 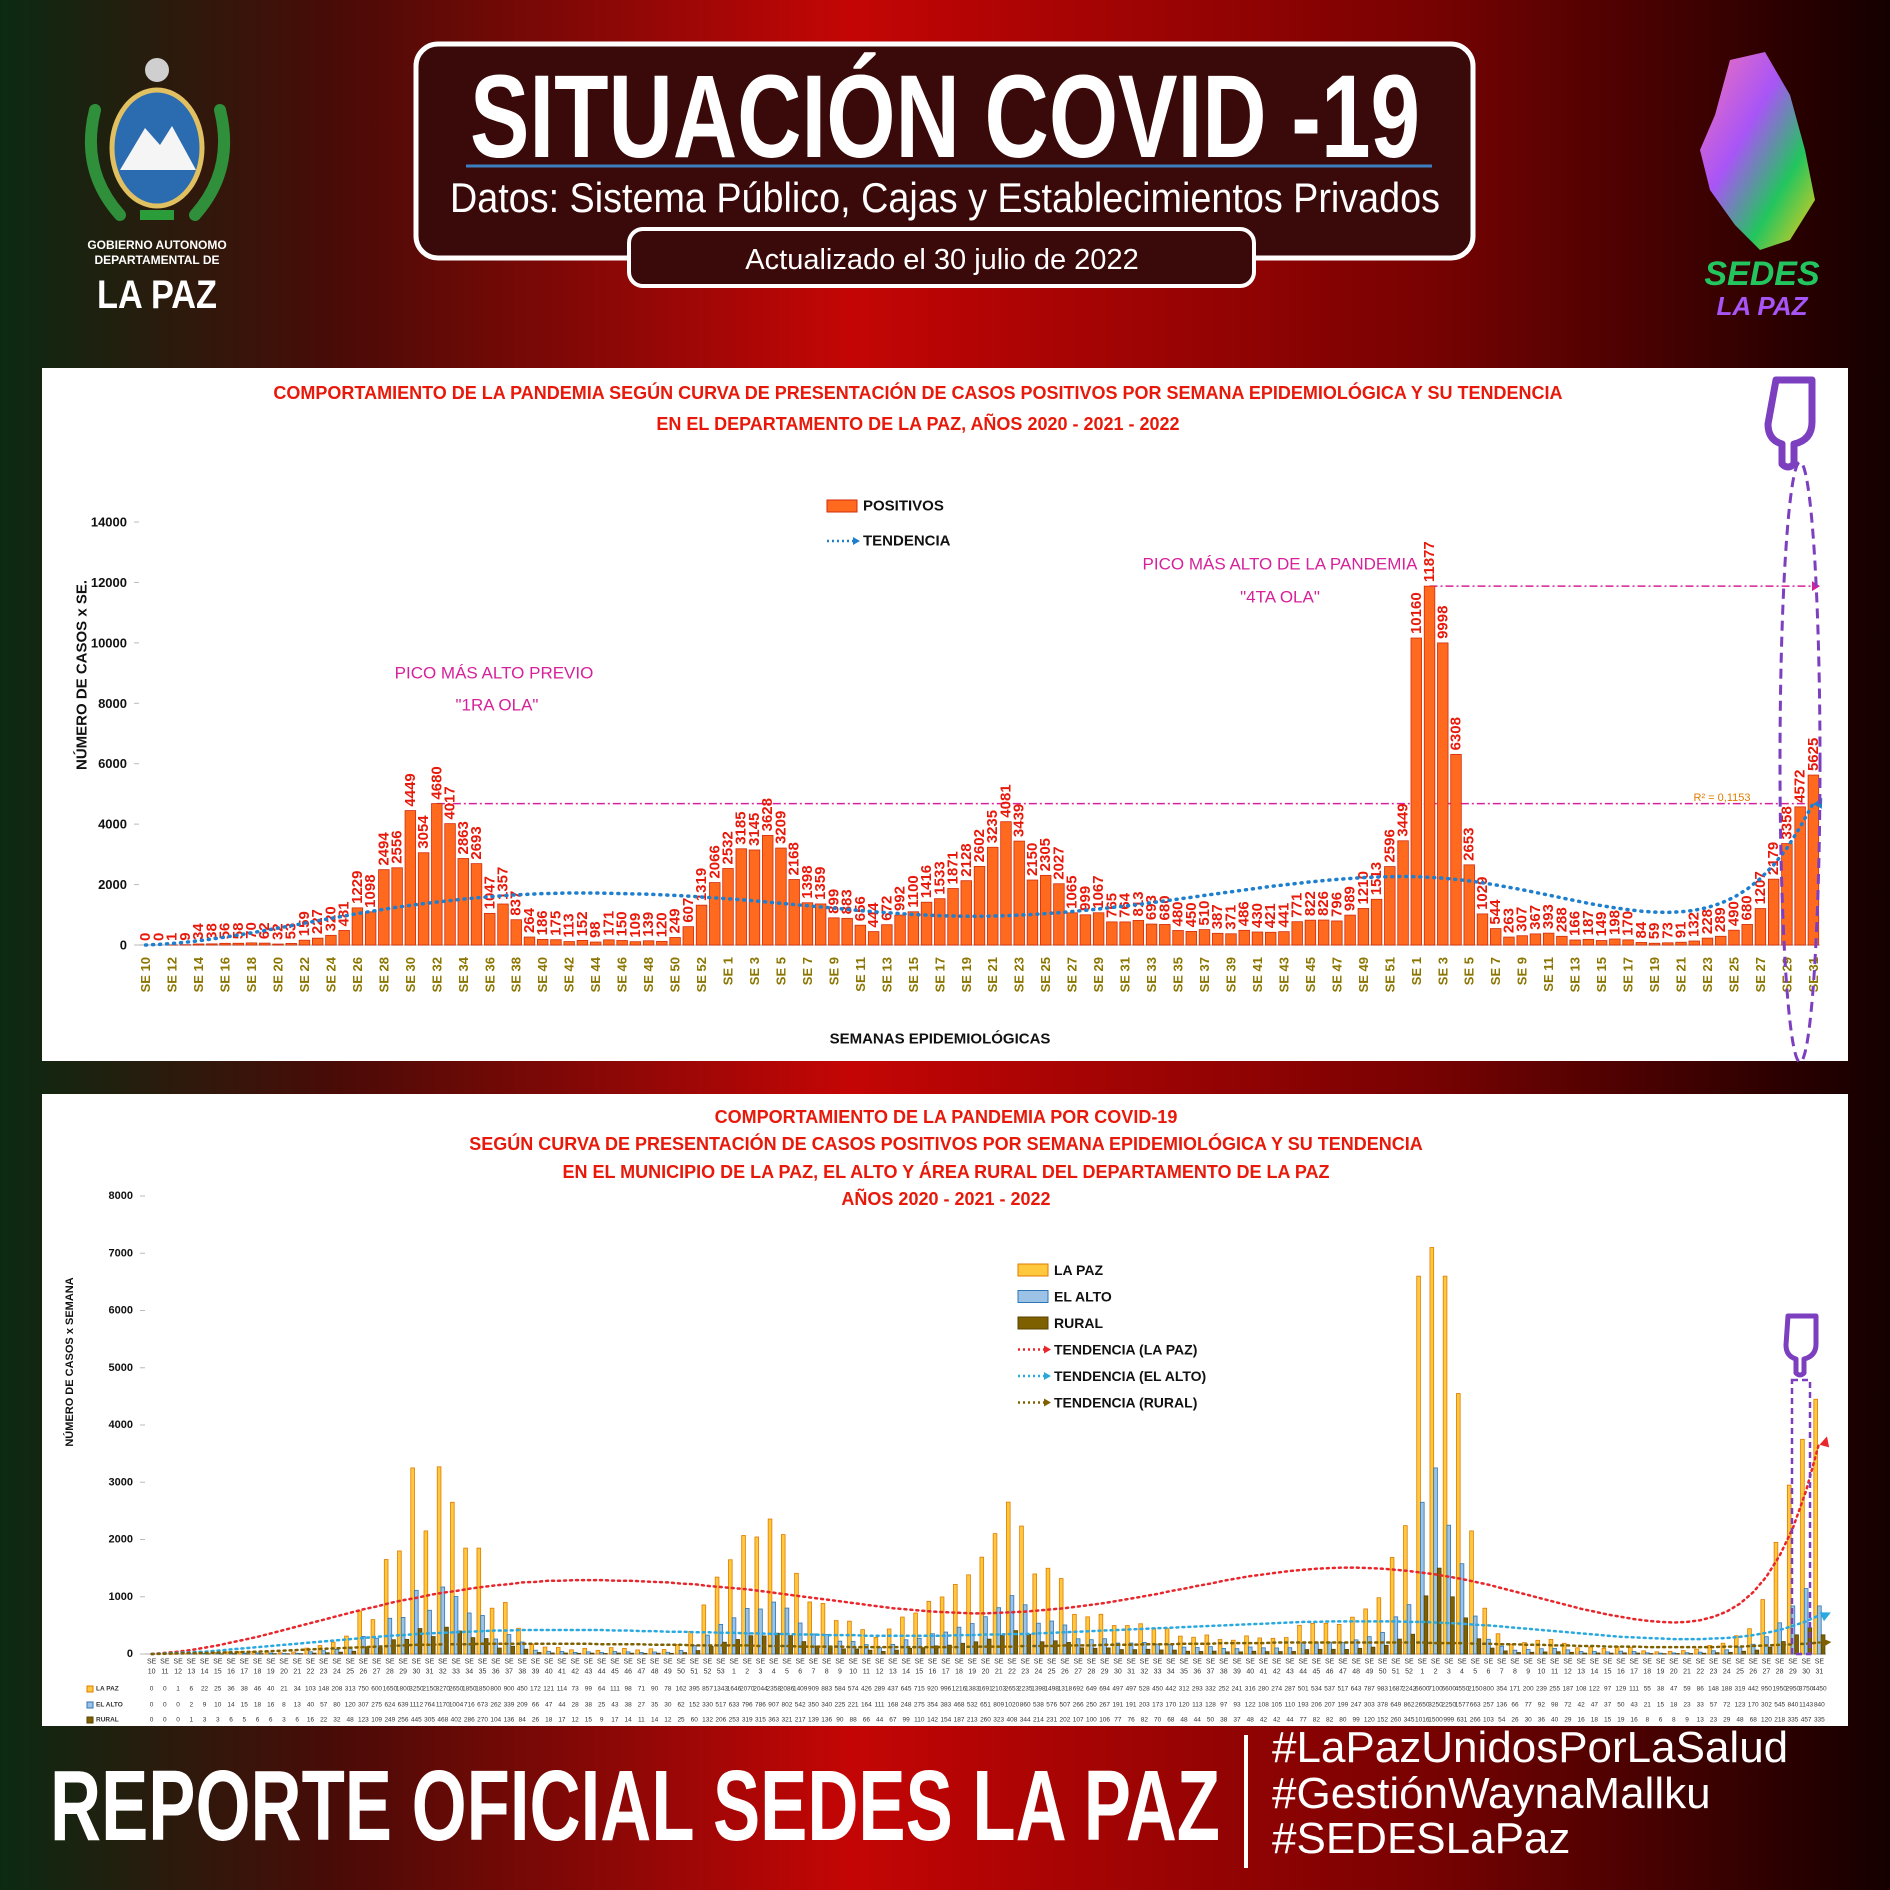 I want to click on table-cell: 6, so click(x=1661, y=1720).